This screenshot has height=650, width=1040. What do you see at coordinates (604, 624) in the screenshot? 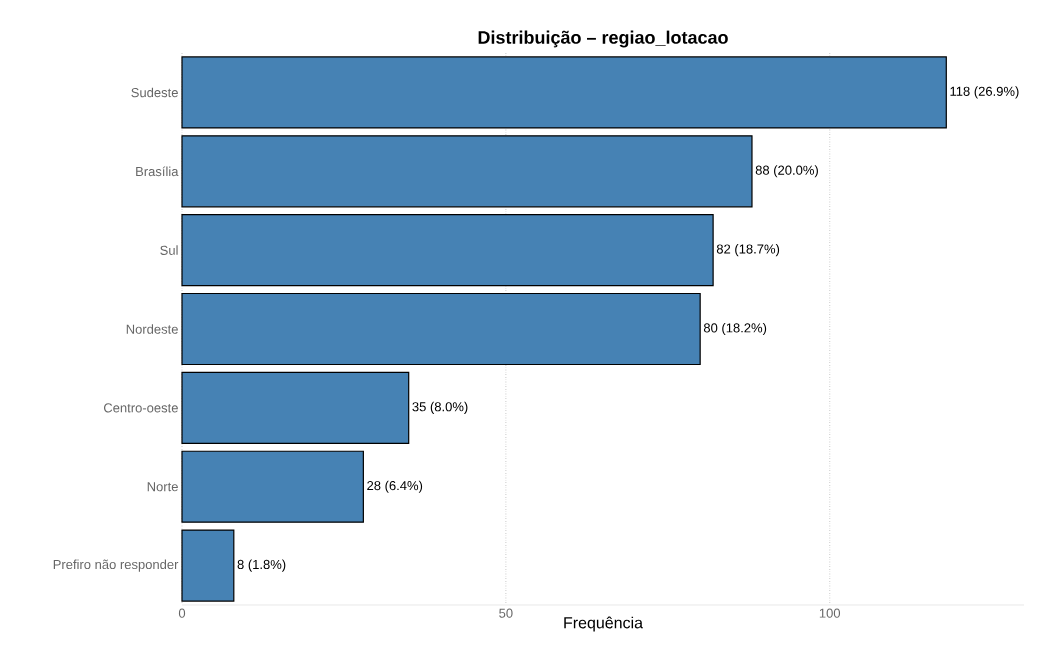
I see `x-axis-title: Frequência` at bounding box center [604, 624].